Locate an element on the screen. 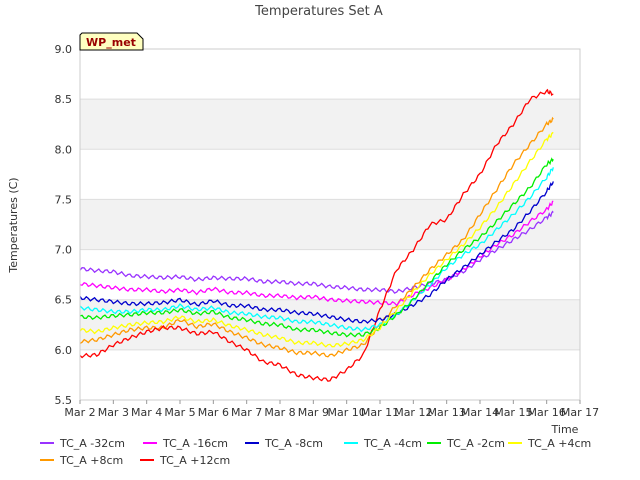 The image size is (640, 480). legend-item: TC_A +12cm is located at coordinates (185, 460).